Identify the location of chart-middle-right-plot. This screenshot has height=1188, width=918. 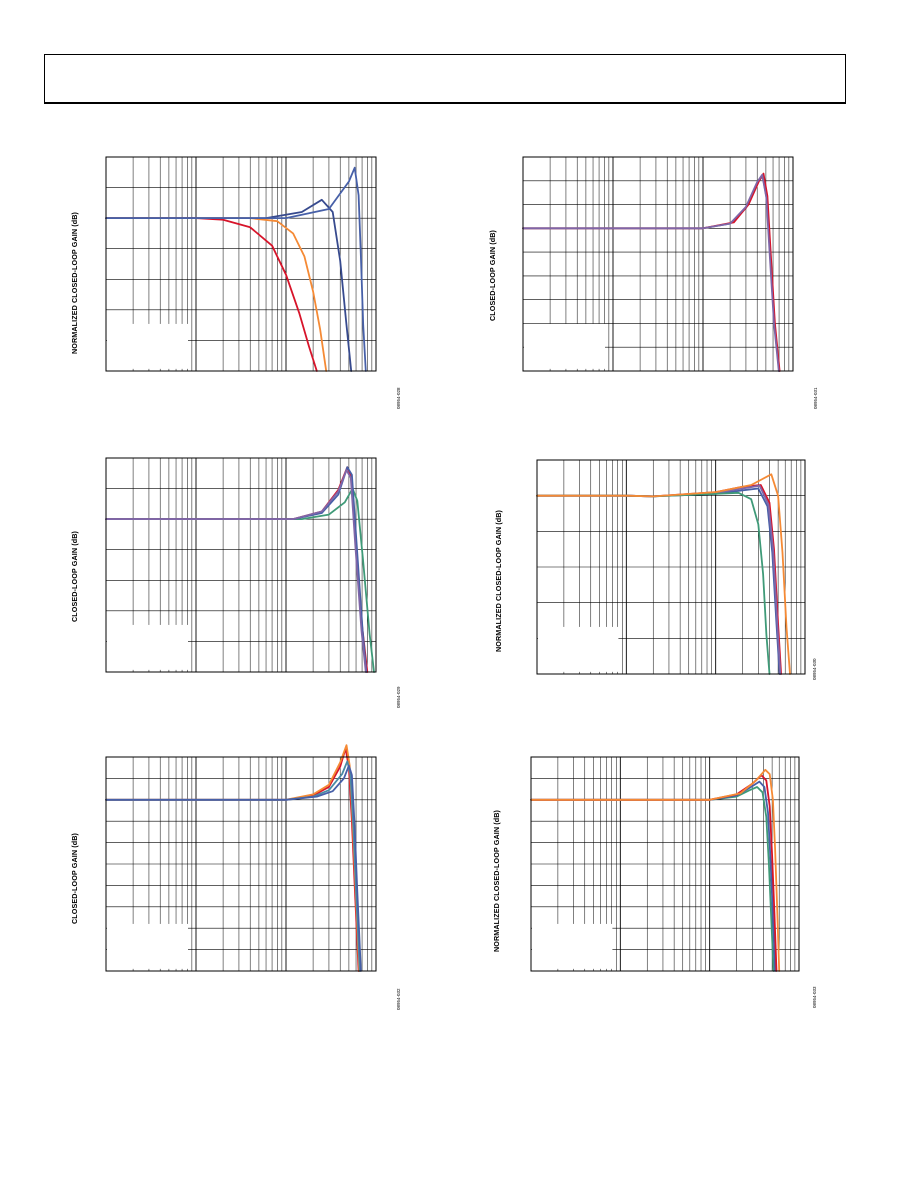
(671, 567).